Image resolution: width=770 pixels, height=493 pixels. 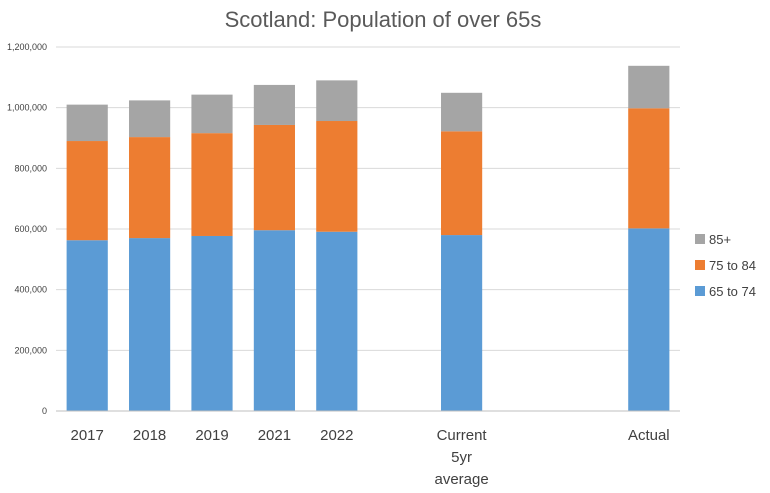 What do you see at coordinates (336, 435) in the screenshot?
I see `x-tick-label: 2022` at bounding box center [336, 435].